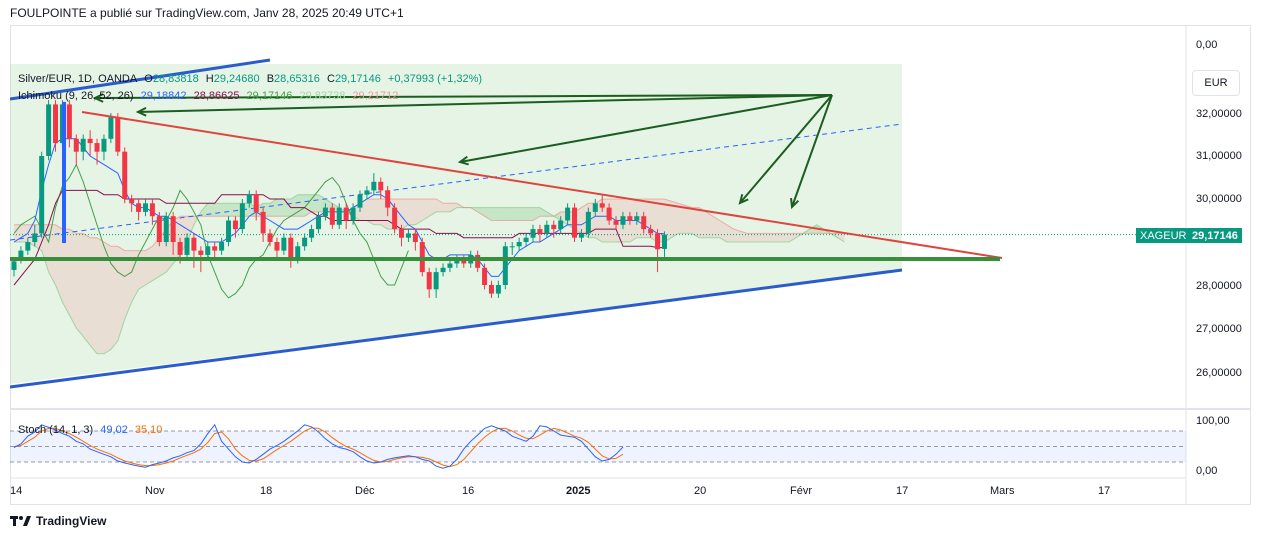  Describe the element at coordinates (211, 231) in the screenshot. I see `chikou-span-line` at that location.